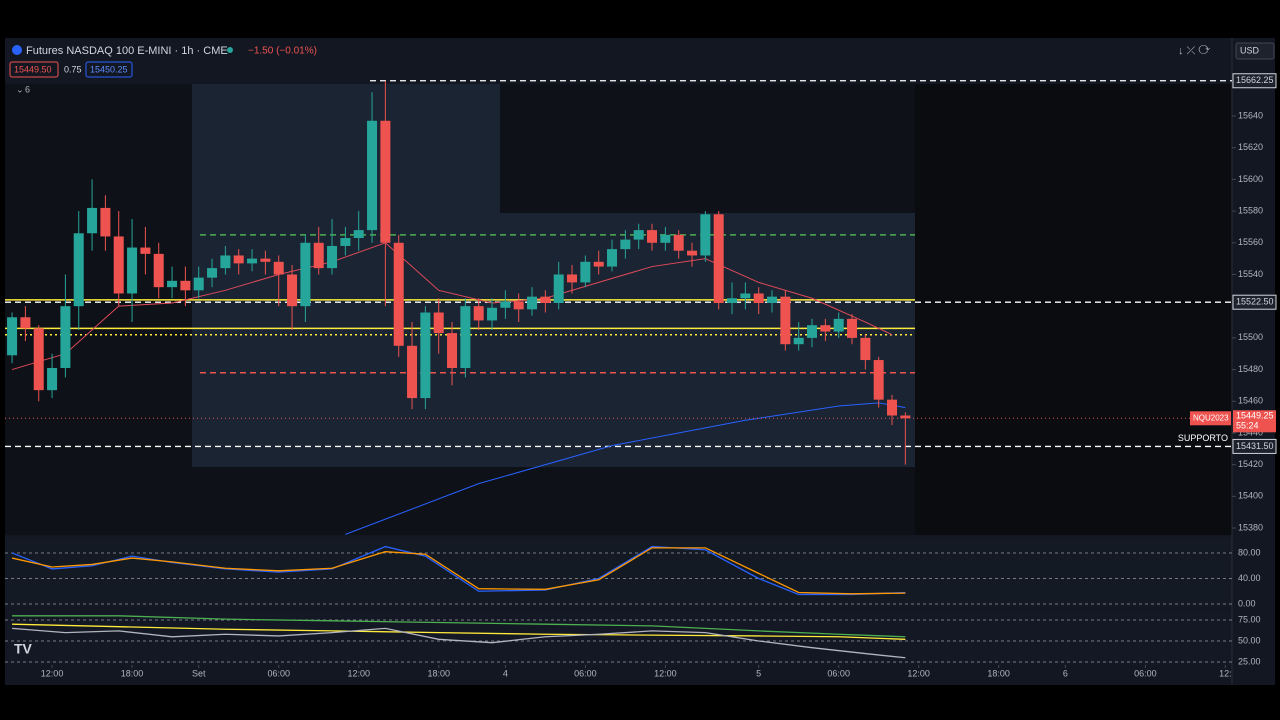  What do you see at coordinates (1065, 673) in the screenshot?
I see `x-tick-label: 6` at bounding box center [1065, 673].